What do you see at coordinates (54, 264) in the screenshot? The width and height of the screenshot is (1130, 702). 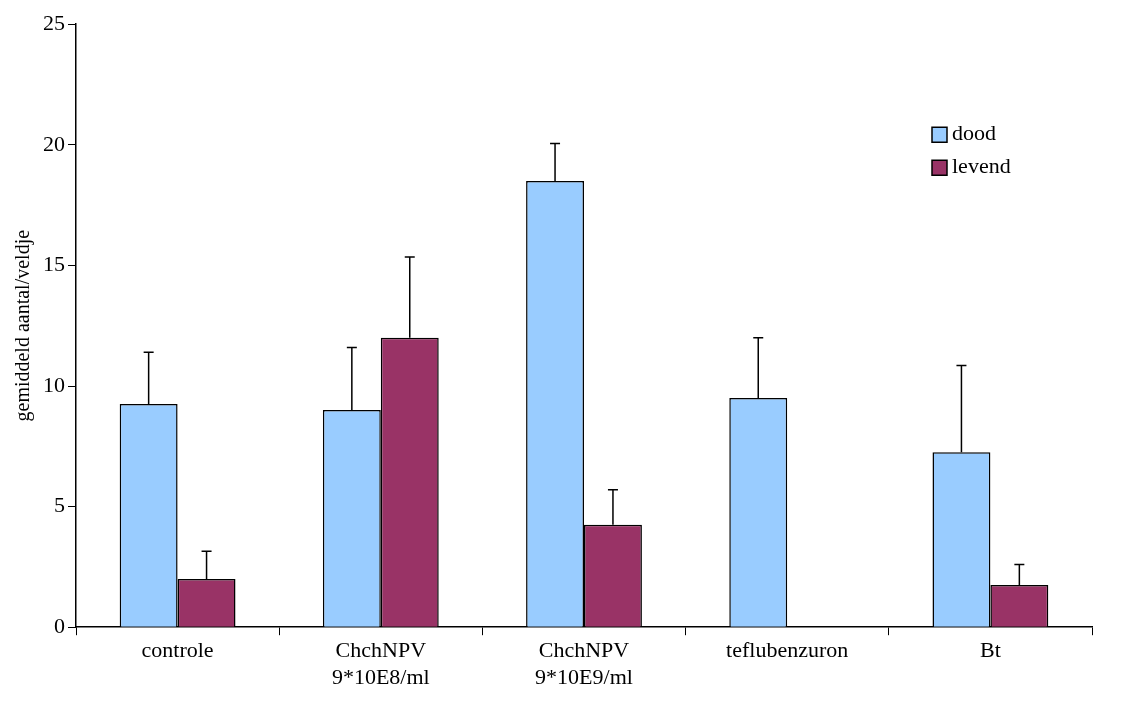 I see `y-tick-label: 15` at bounding box center [54, 264].